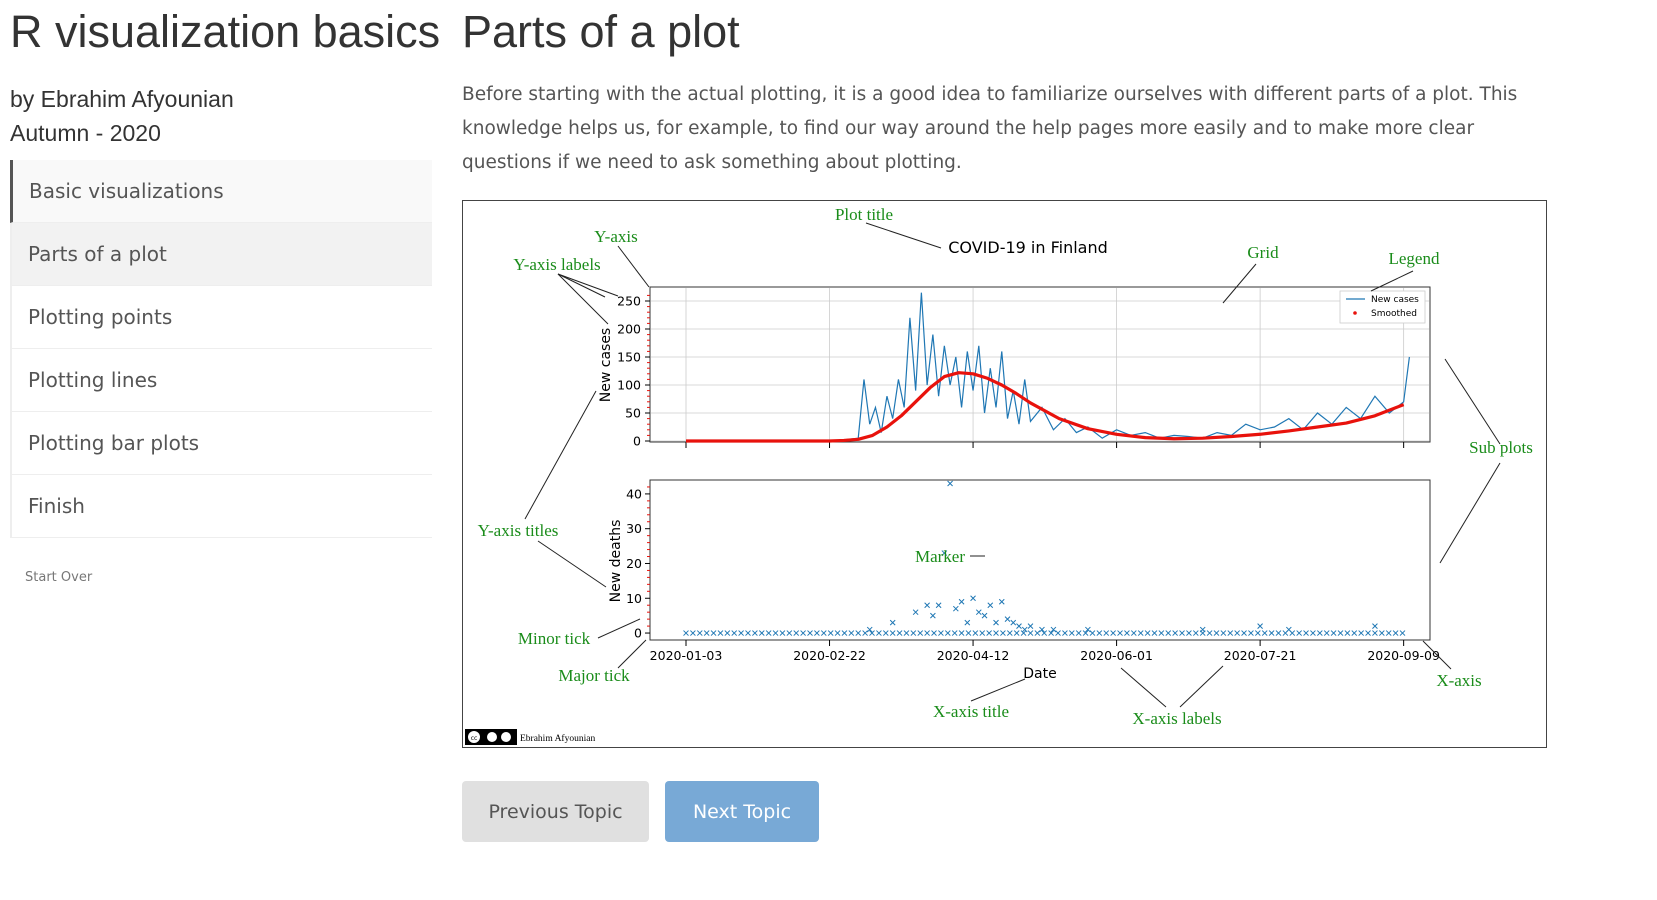 This screenshot has height=900, width=1657. What do you see at coordinates (971, 711) in the screenshot?
I see `annotation-x-axis-title: X-axis title` at bounding box center [971, 711].